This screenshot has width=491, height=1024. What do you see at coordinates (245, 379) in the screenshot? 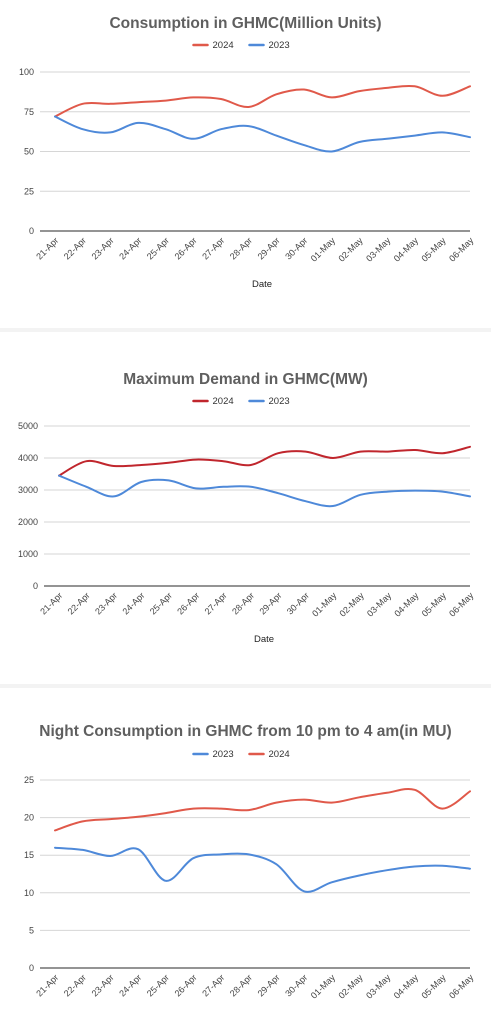
I see `chart-title: Maximum Demand in GHMC(MW)` at bounding box center [245, 379].